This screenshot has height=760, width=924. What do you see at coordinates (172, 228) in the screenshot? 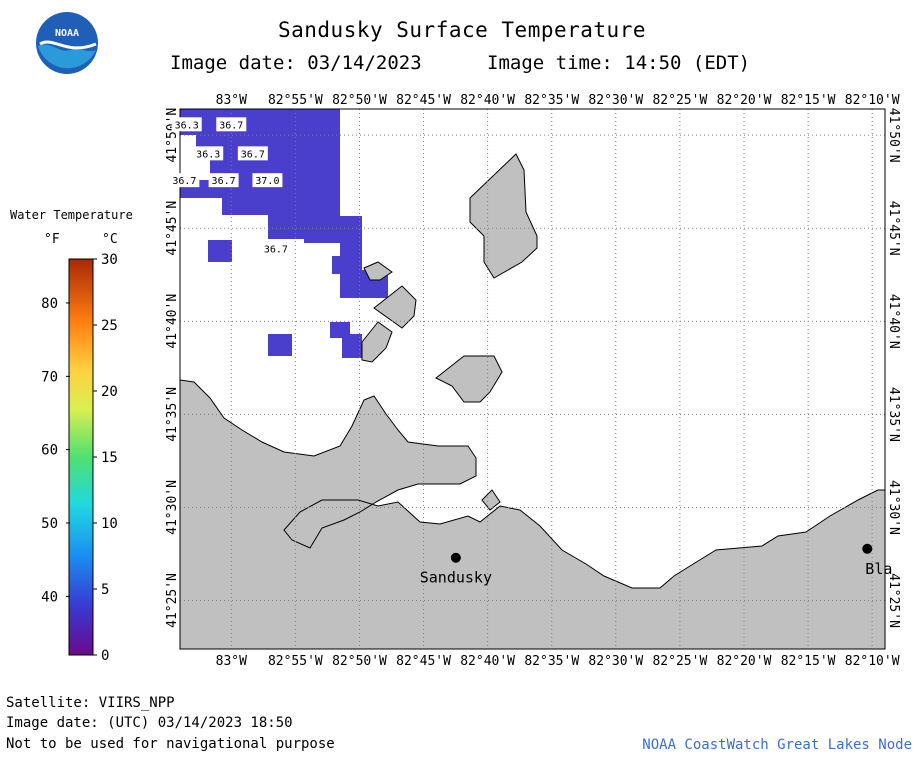
I see `lat-label-left: 41°45'N` at bounding box center [172, 228].